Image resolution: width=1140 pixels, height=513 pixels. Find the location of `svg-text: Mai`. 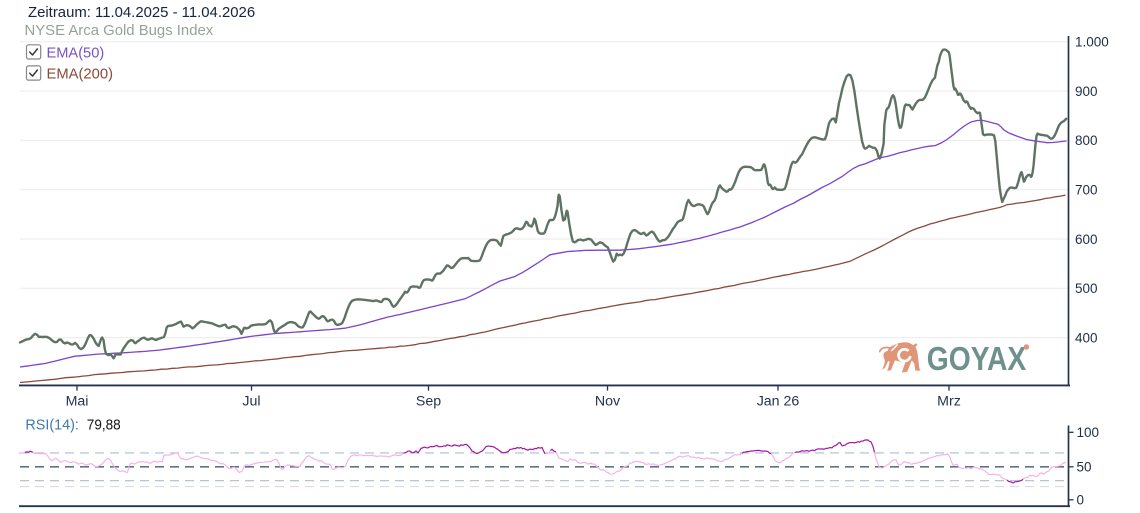

svg-text: Mai is located at coordinates (77, 402).